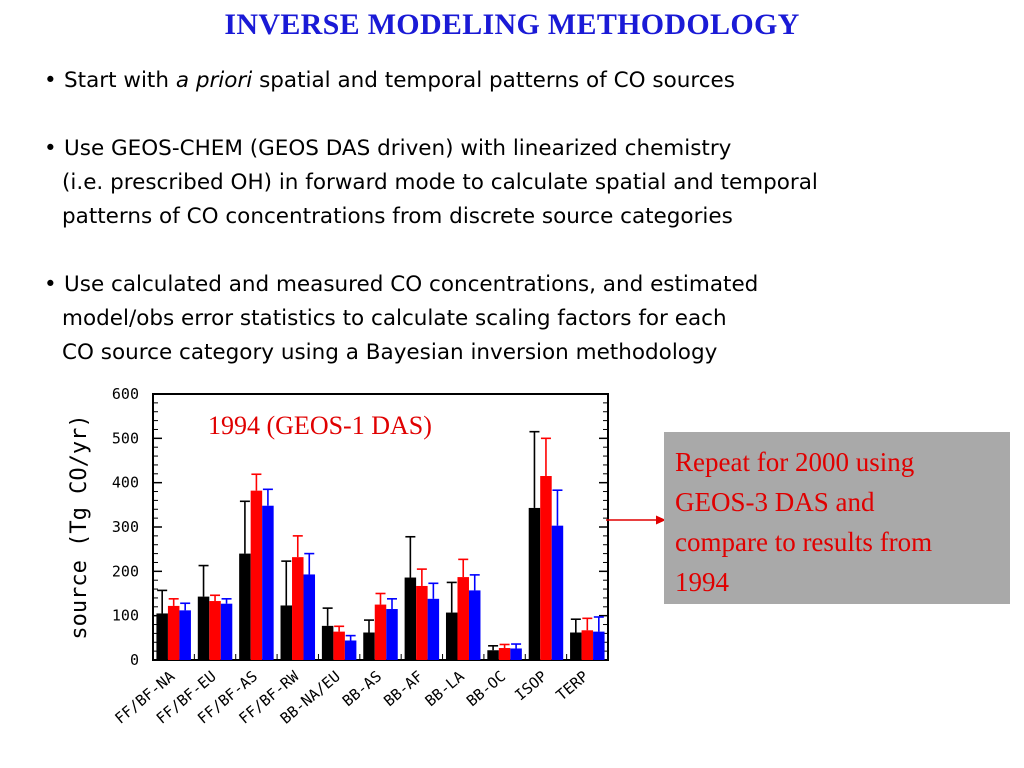 The image size is (1024, 768). I want to click on repeat-line-1: Repeat for 2000 using, so click(795, 462).